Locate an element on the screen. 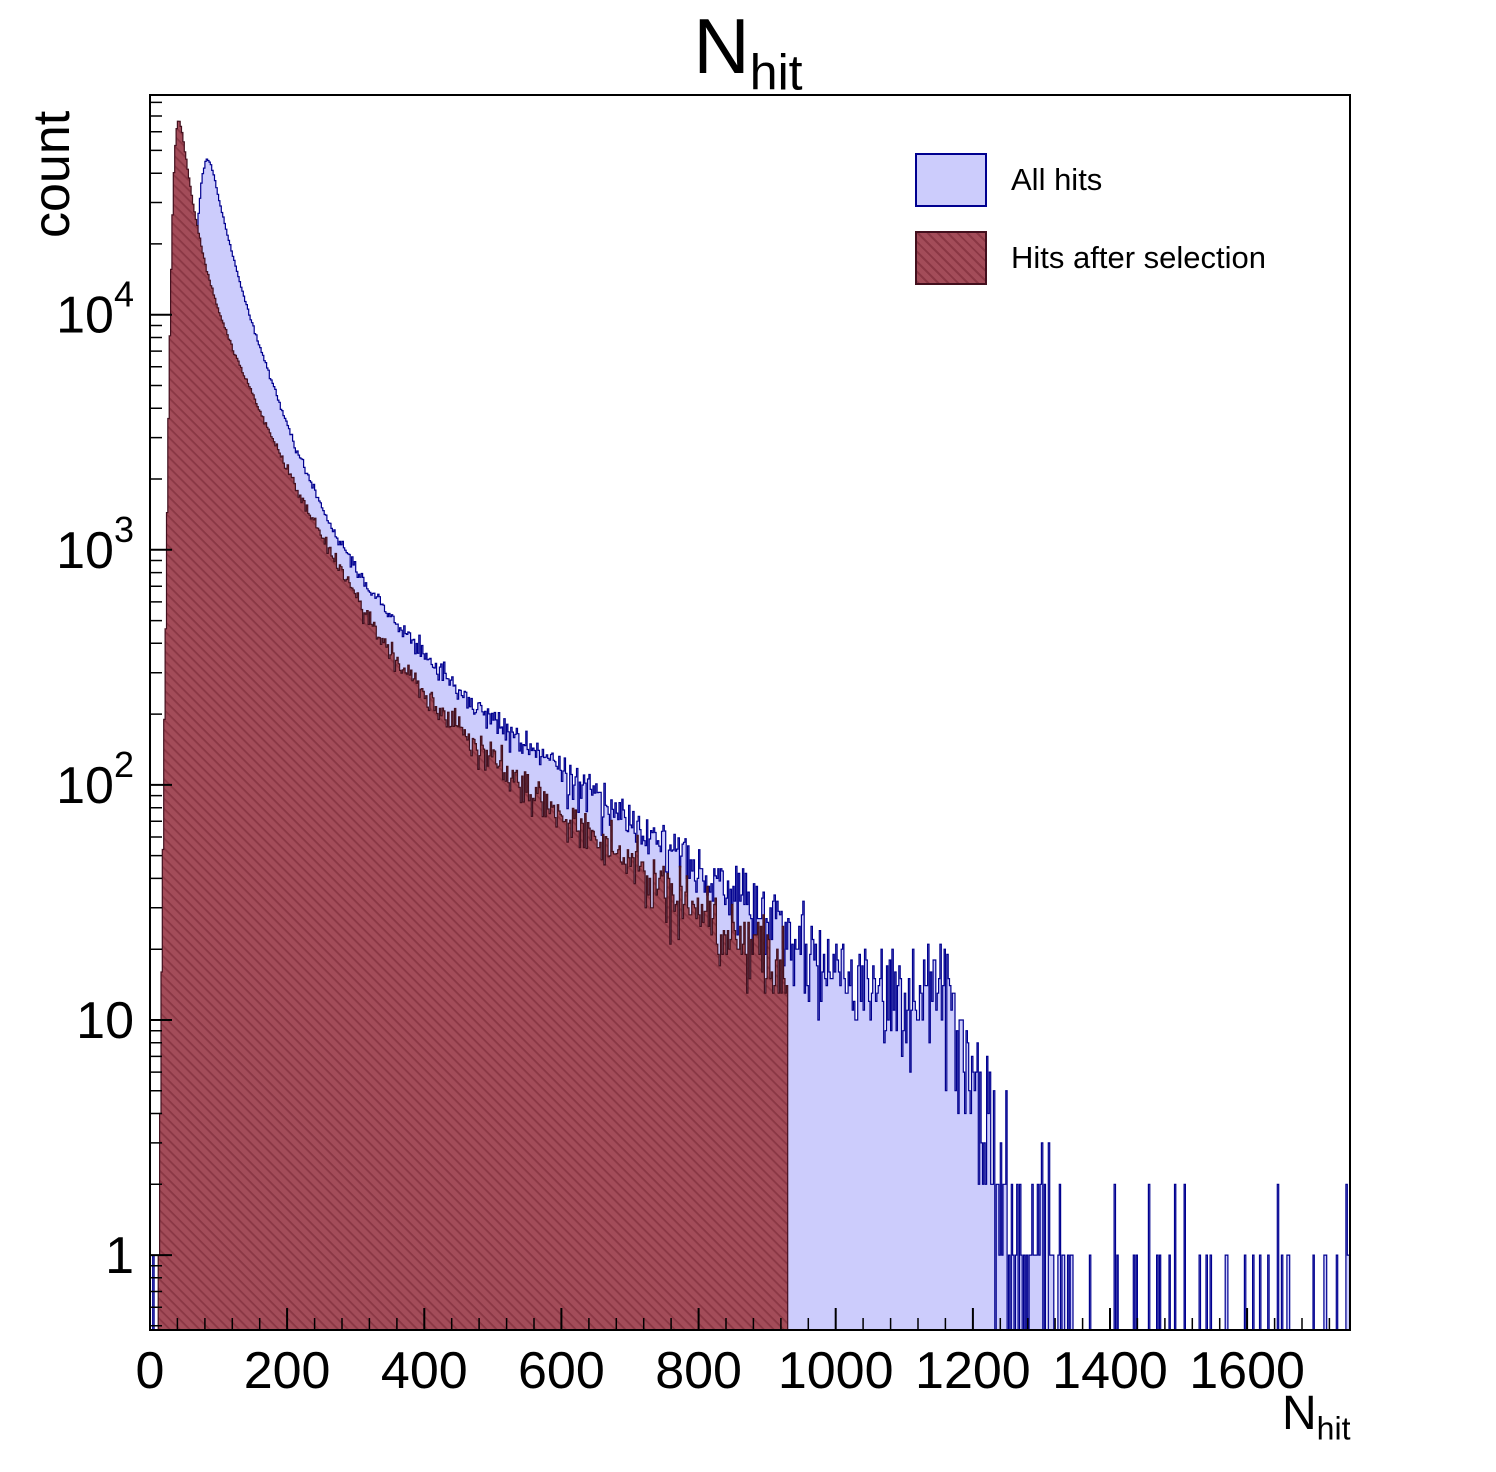 The image size is (1496, 1472). legend-item-all-hits: All hits is located at coordinates (1090, 180).